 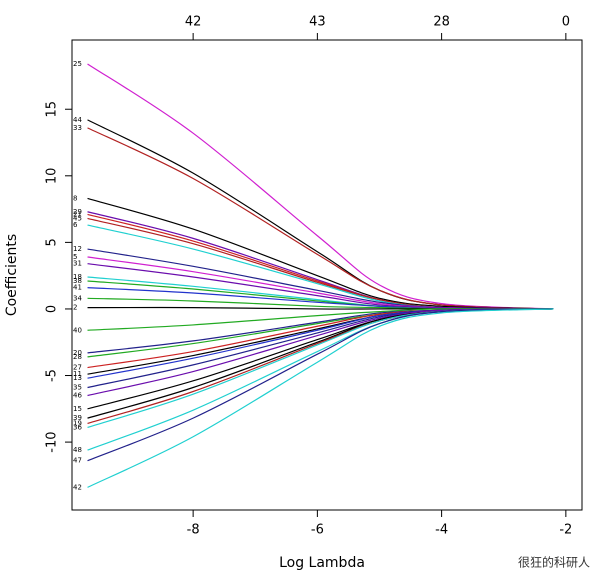 I want to click on path-label: 8, so click(x=75, y=198).